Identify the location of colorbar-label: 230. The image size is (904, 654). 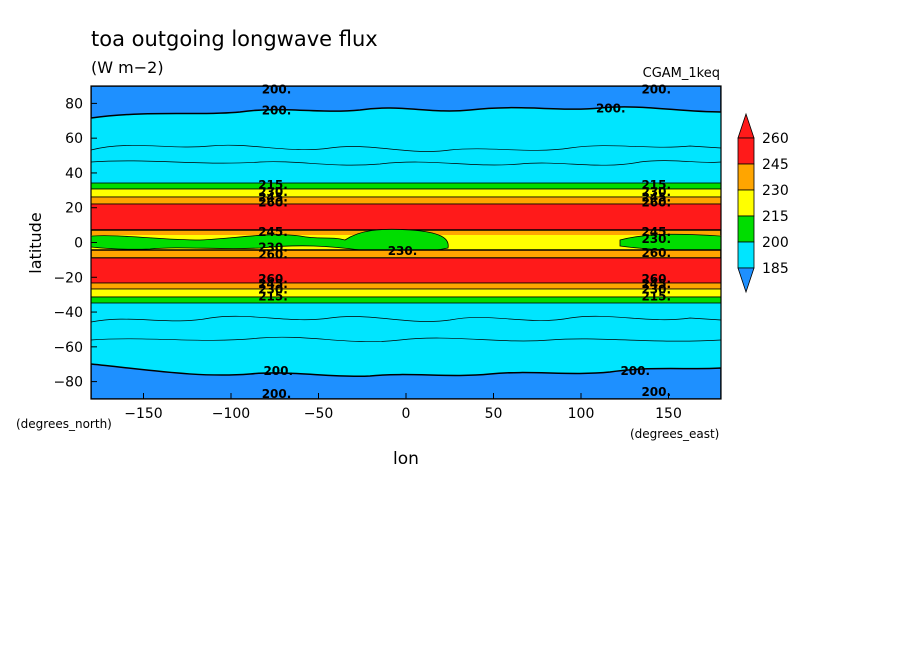
(775, 191).